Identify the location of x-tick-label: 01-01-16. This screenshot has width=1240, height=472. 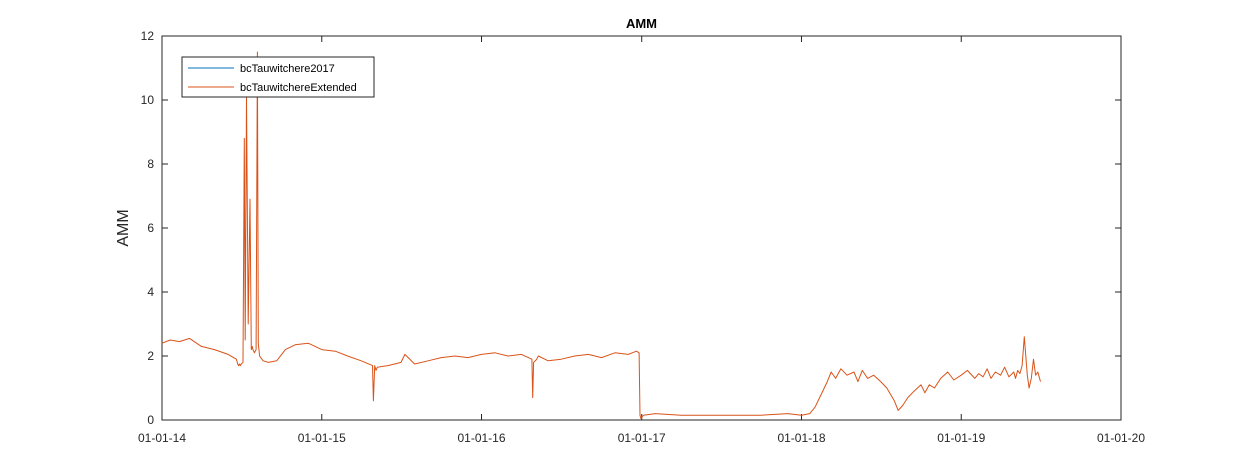
(481, 438).